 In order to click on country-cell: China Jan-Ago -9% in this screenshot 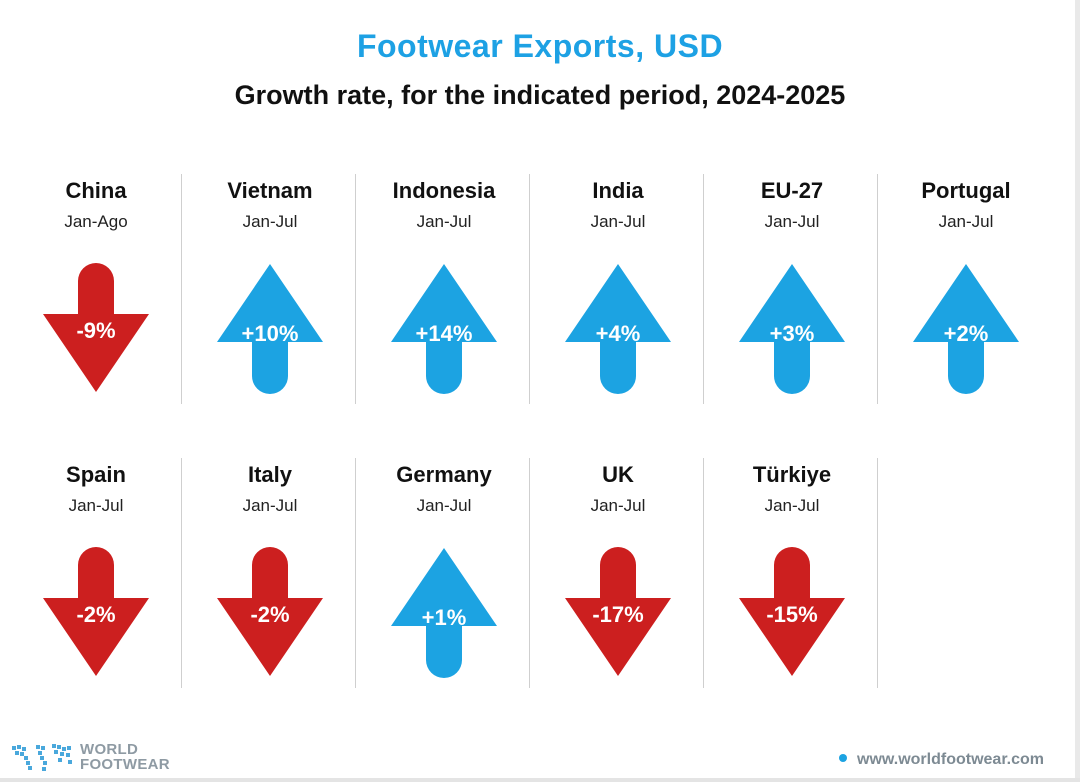, I will do `click(96, 303)`.